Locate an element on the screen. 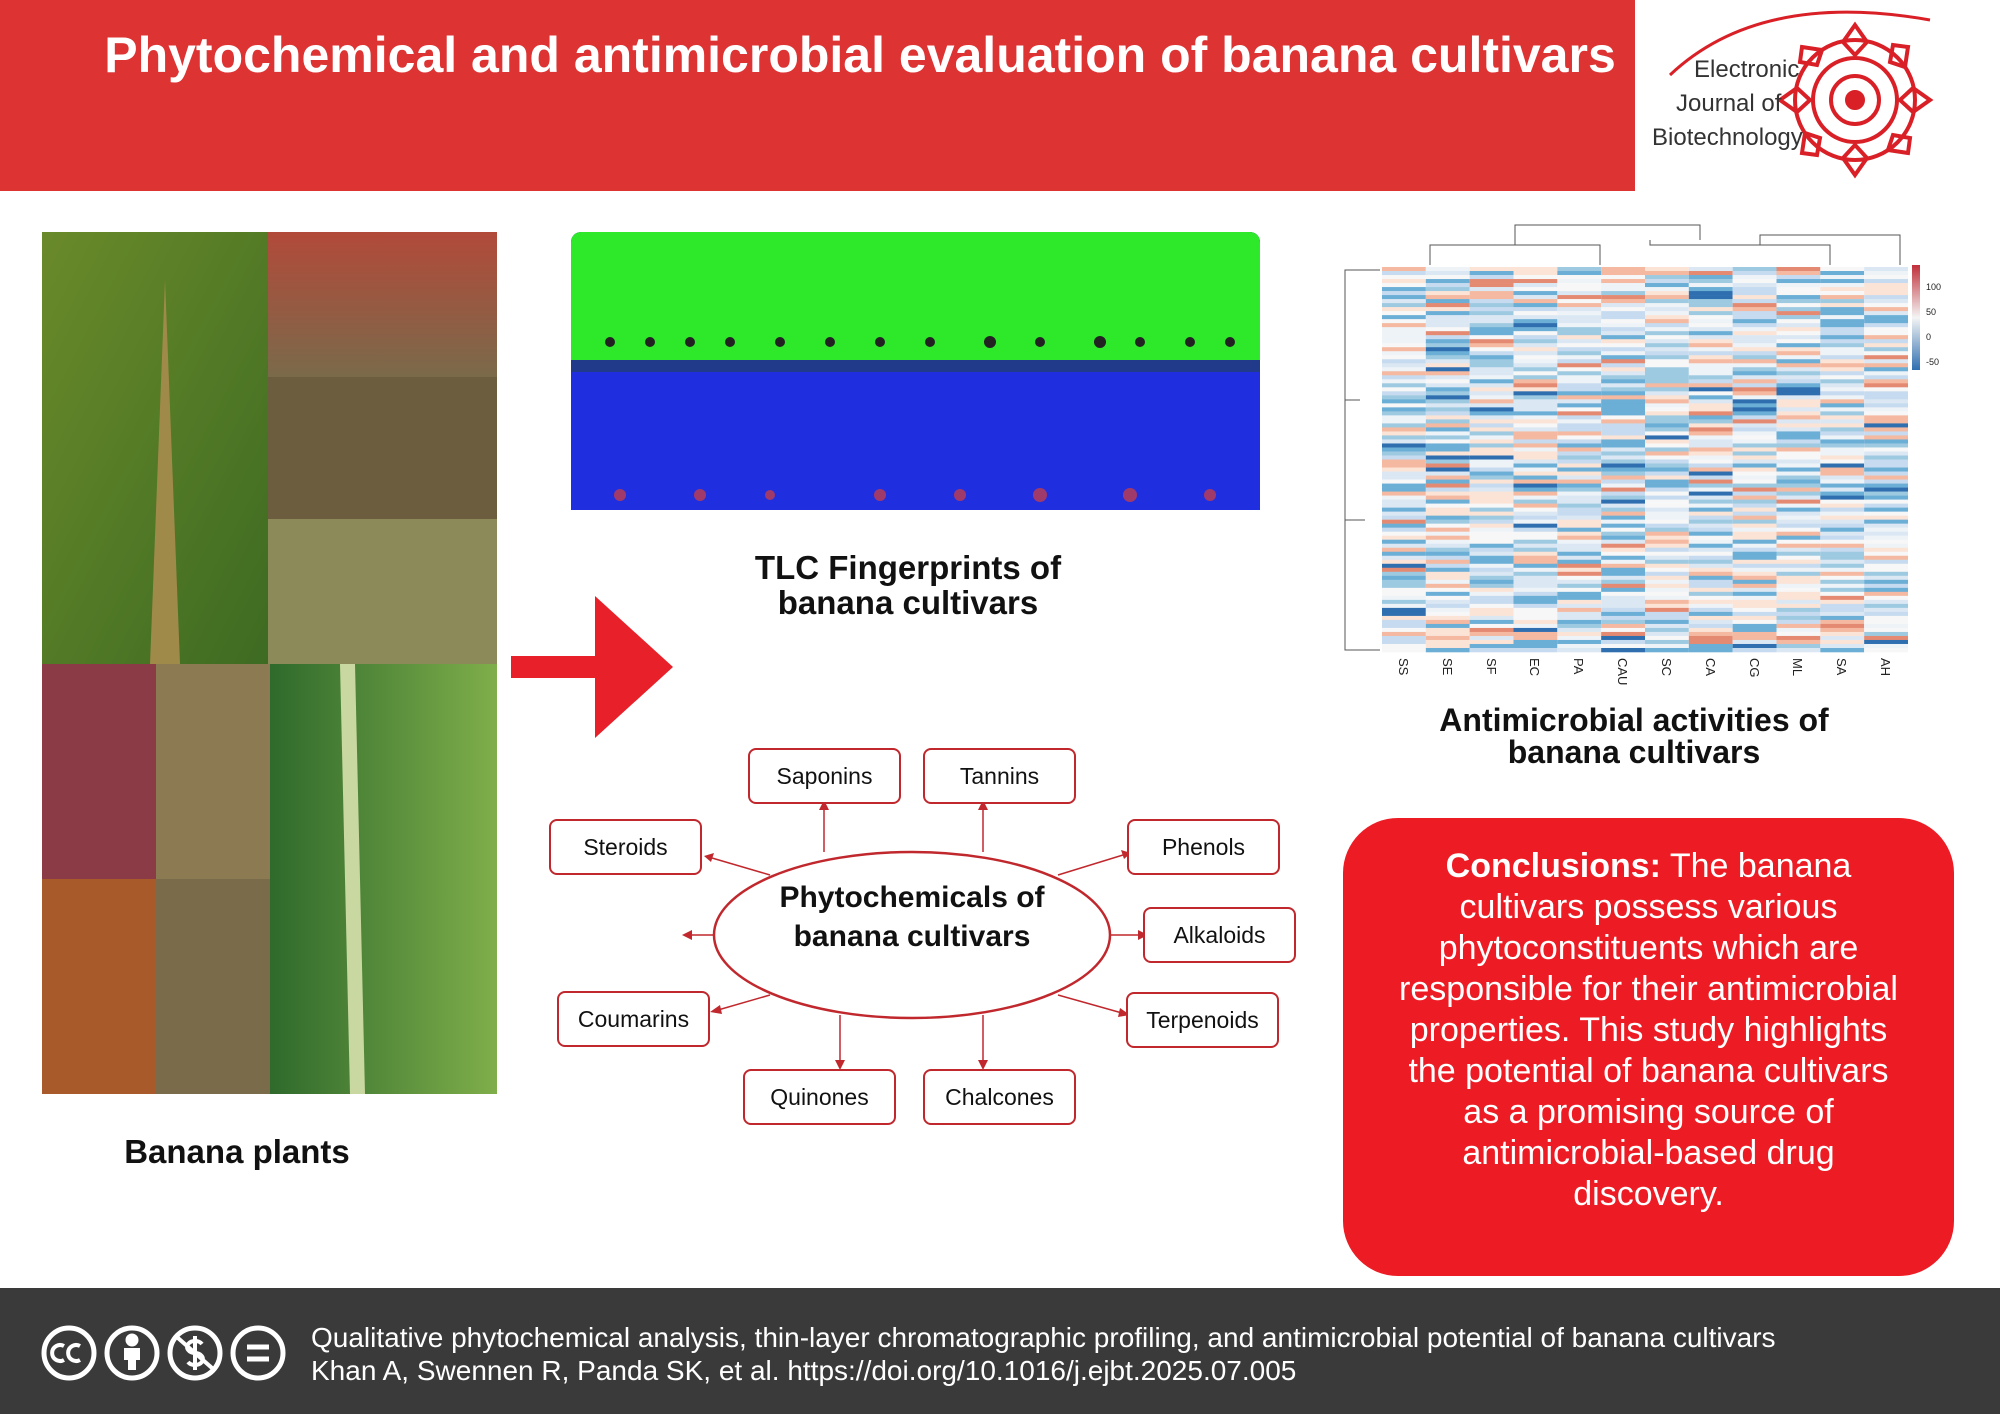  phytochemical-network is located at coordinates (915, 935).